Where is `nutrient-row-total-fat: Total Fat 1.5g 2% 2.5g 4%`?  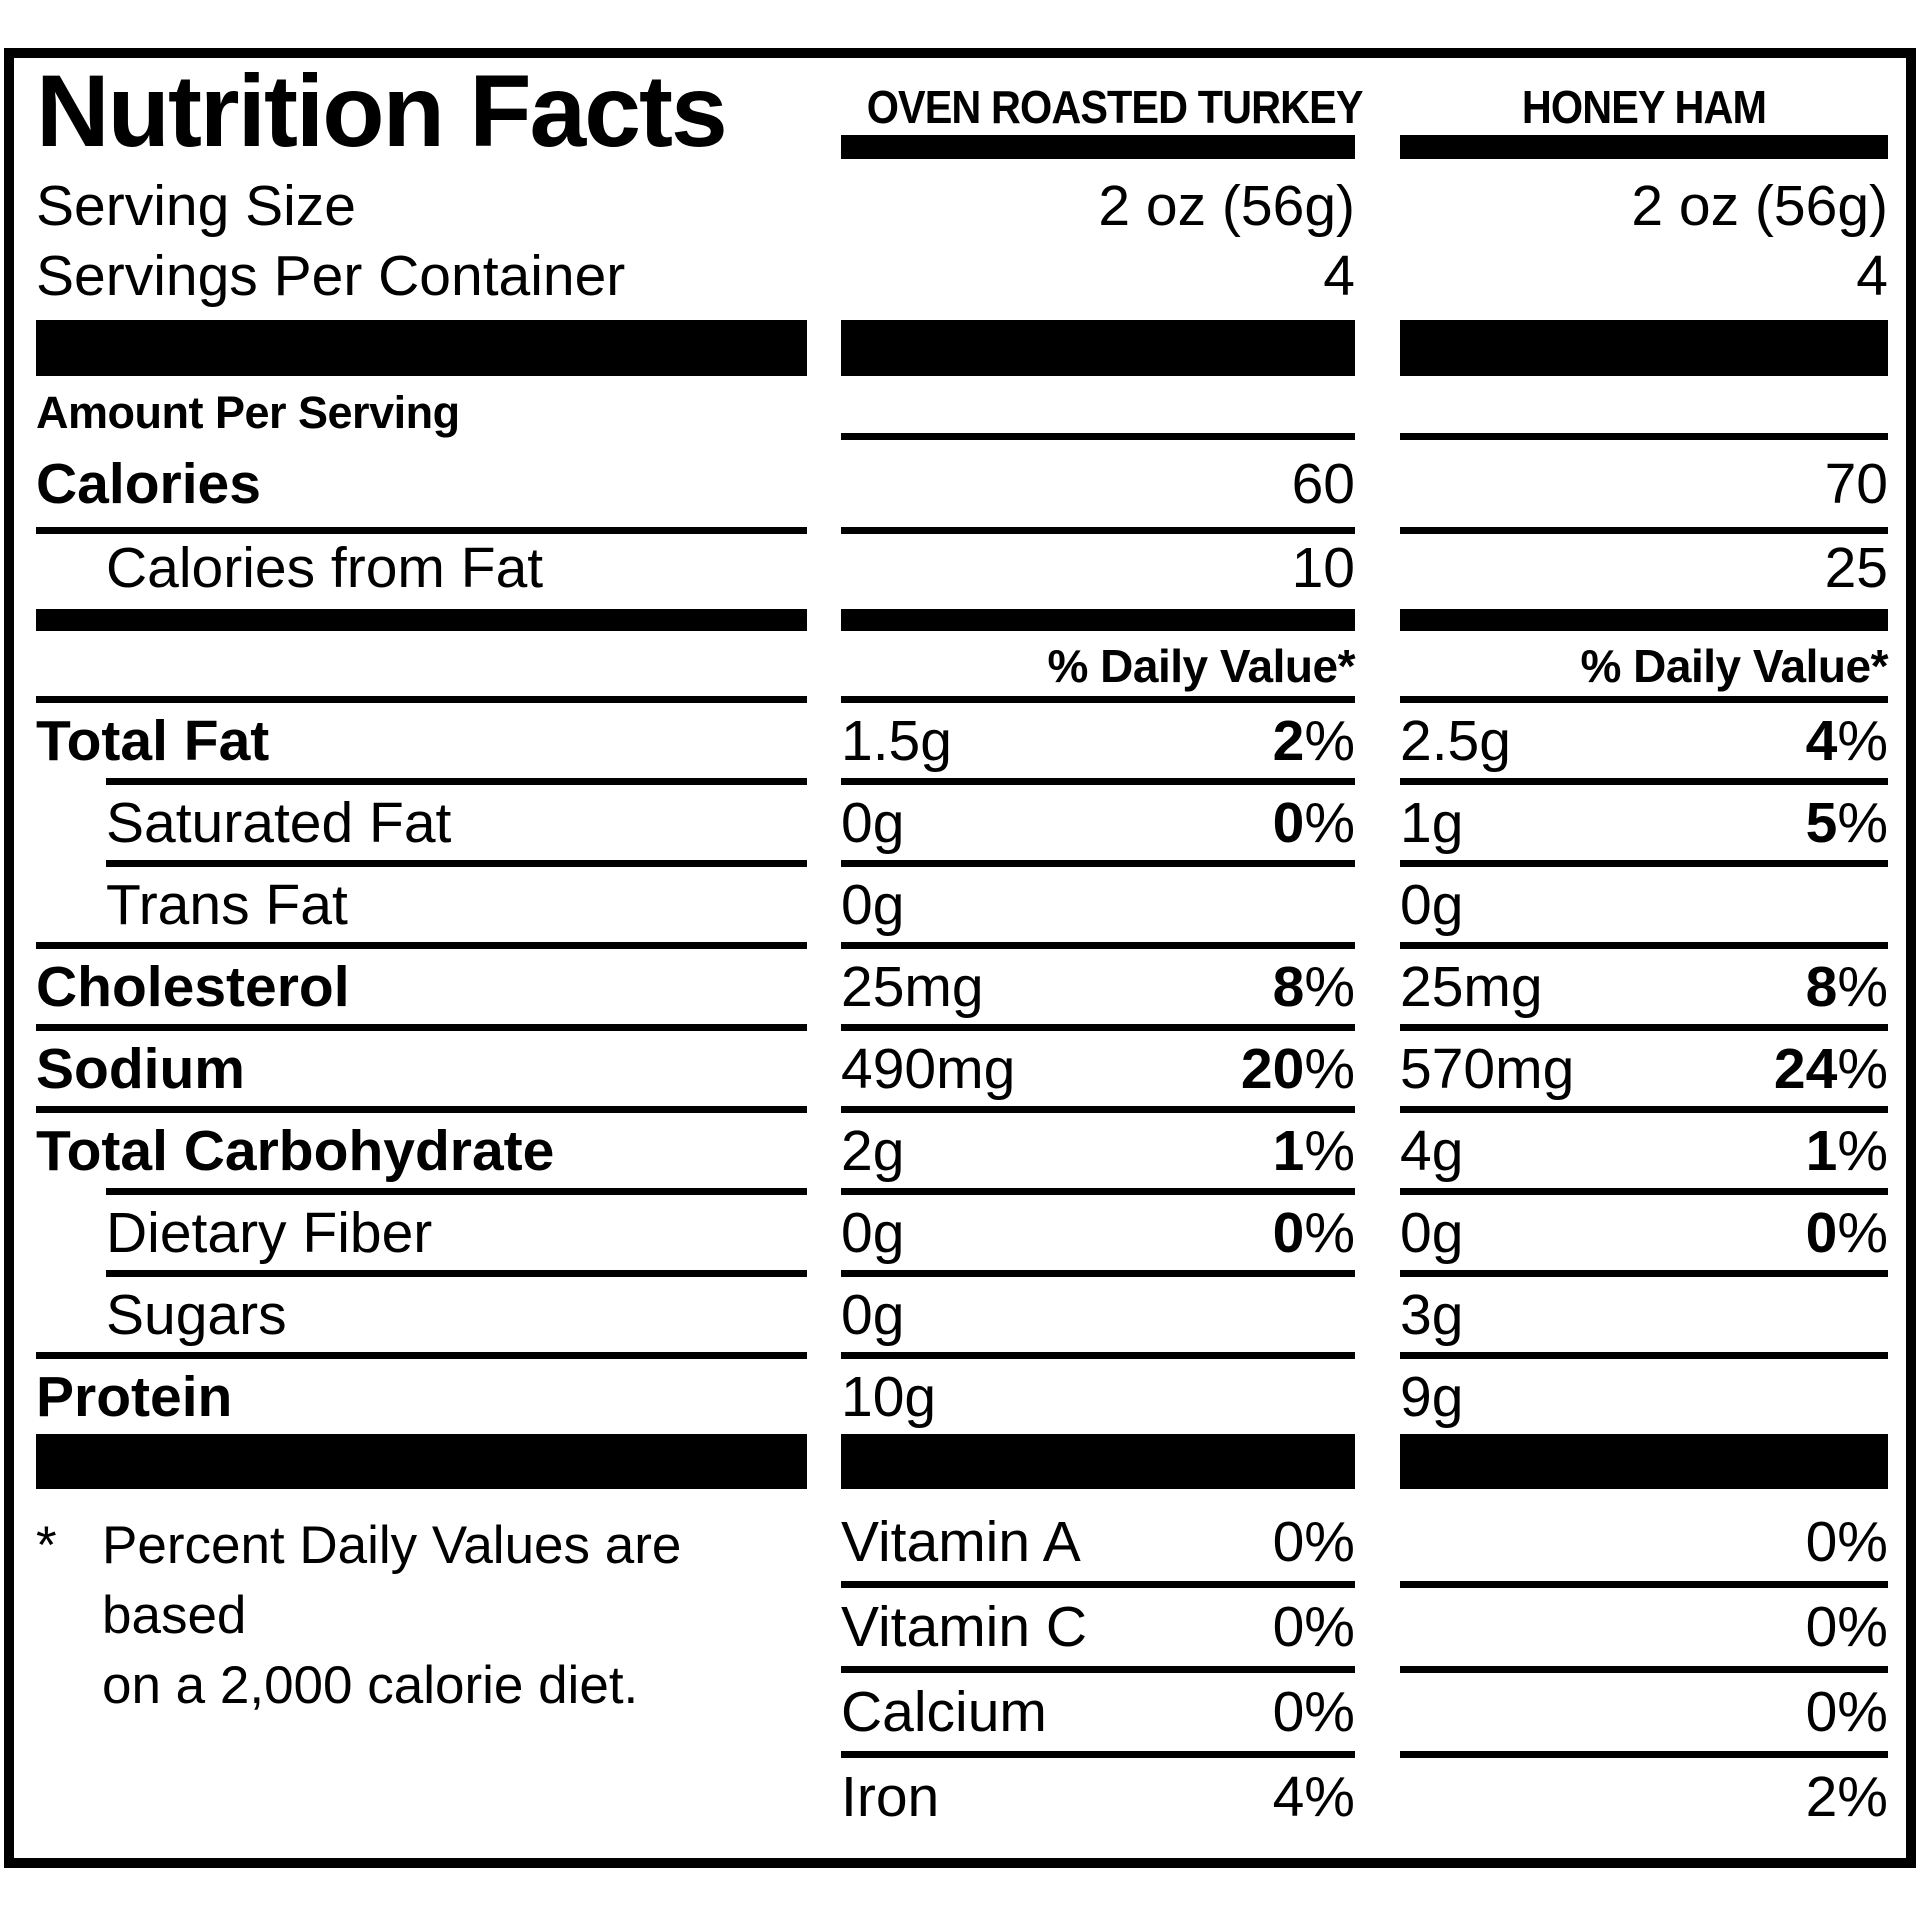 nutrient-row-total-fat: Total Fat 1.5g 2% 2.5g 4% is located at coordinates (962, 740).